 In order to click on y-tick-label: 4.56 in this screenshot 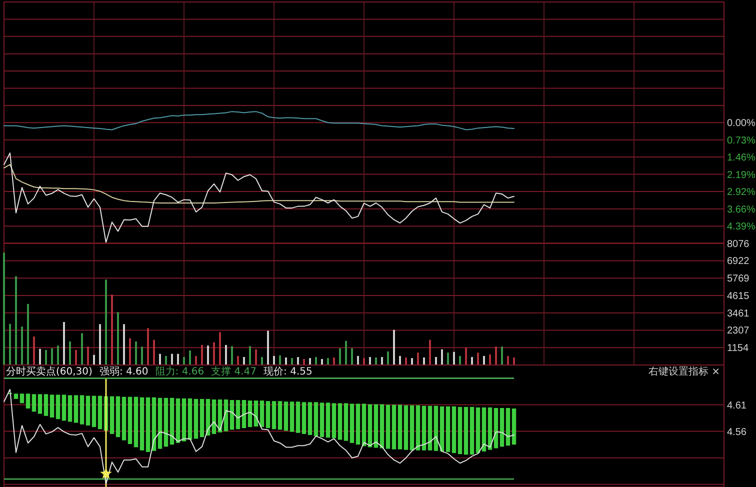, I will do `click(737, 432)`.